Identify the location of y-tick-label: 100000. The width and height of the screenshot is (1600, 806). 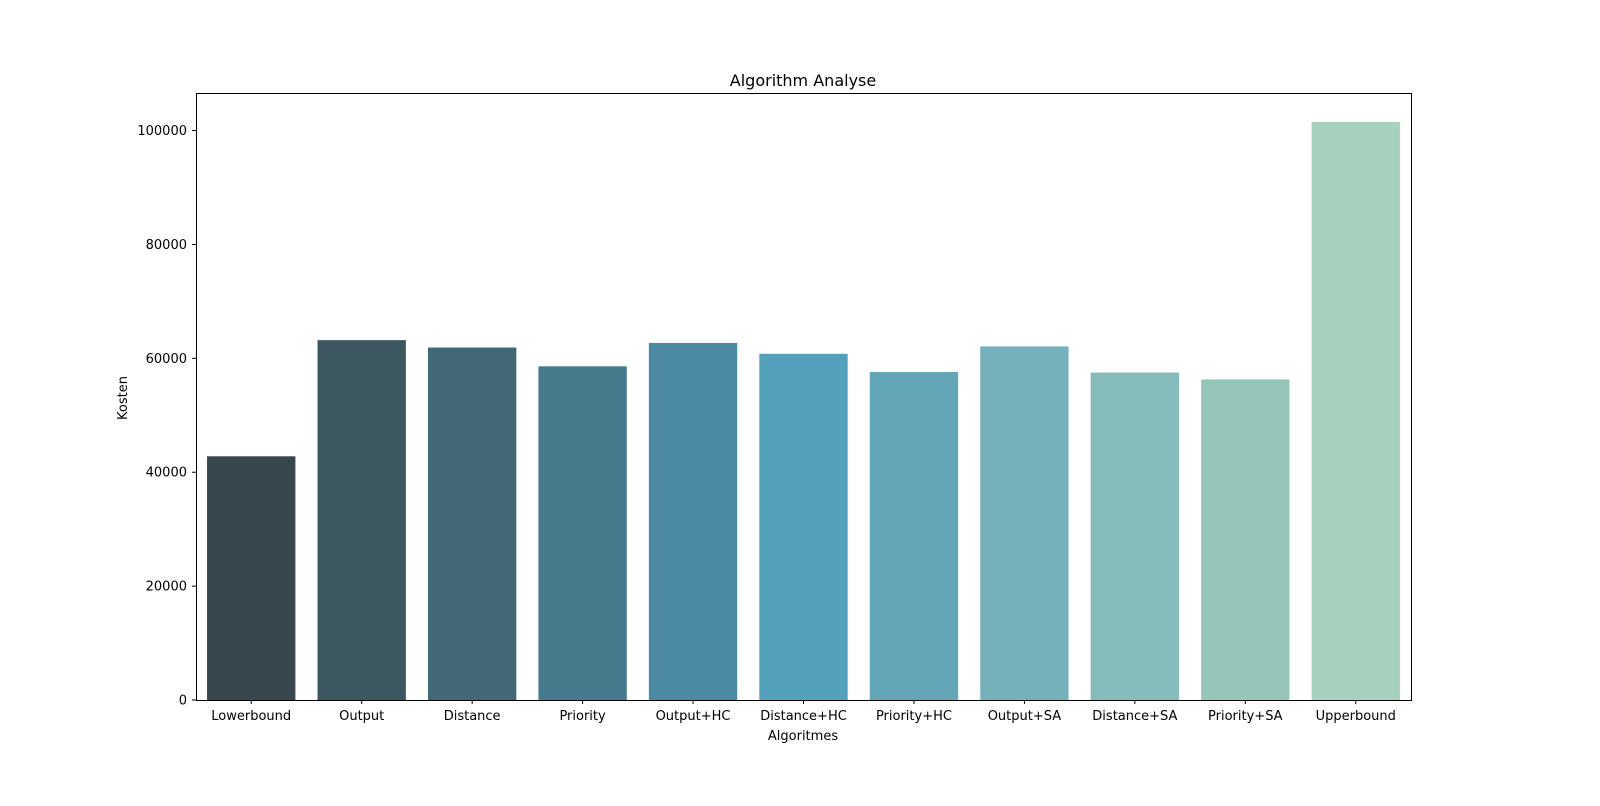
(162, 131).